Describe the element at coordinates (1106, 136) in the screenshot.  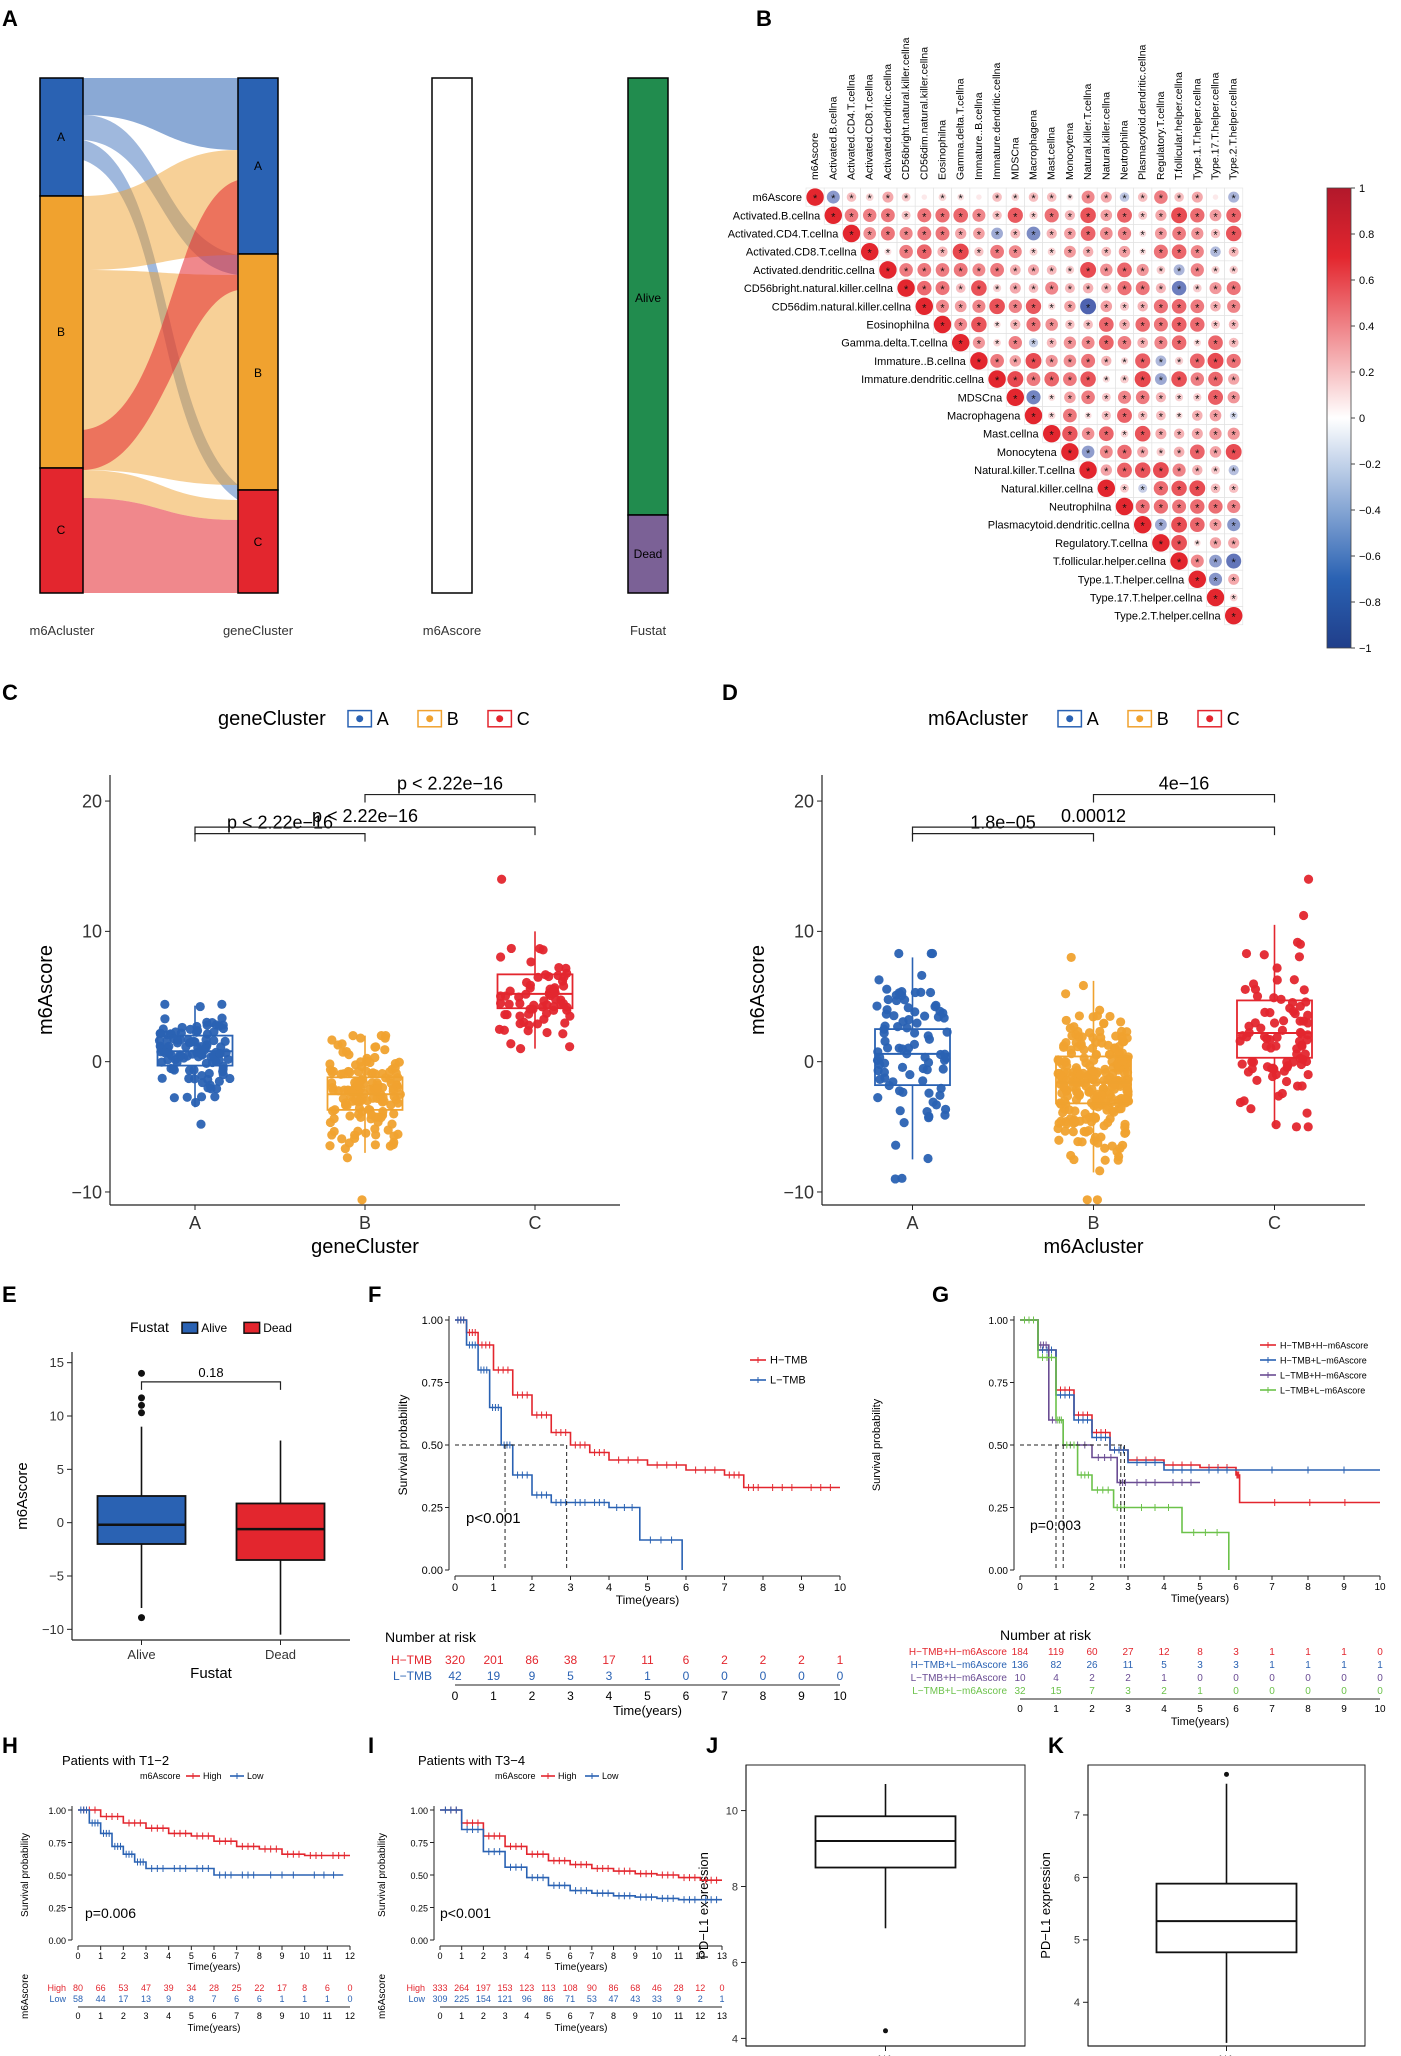
I see `column-label: Natural.killer.cellna` at that location.